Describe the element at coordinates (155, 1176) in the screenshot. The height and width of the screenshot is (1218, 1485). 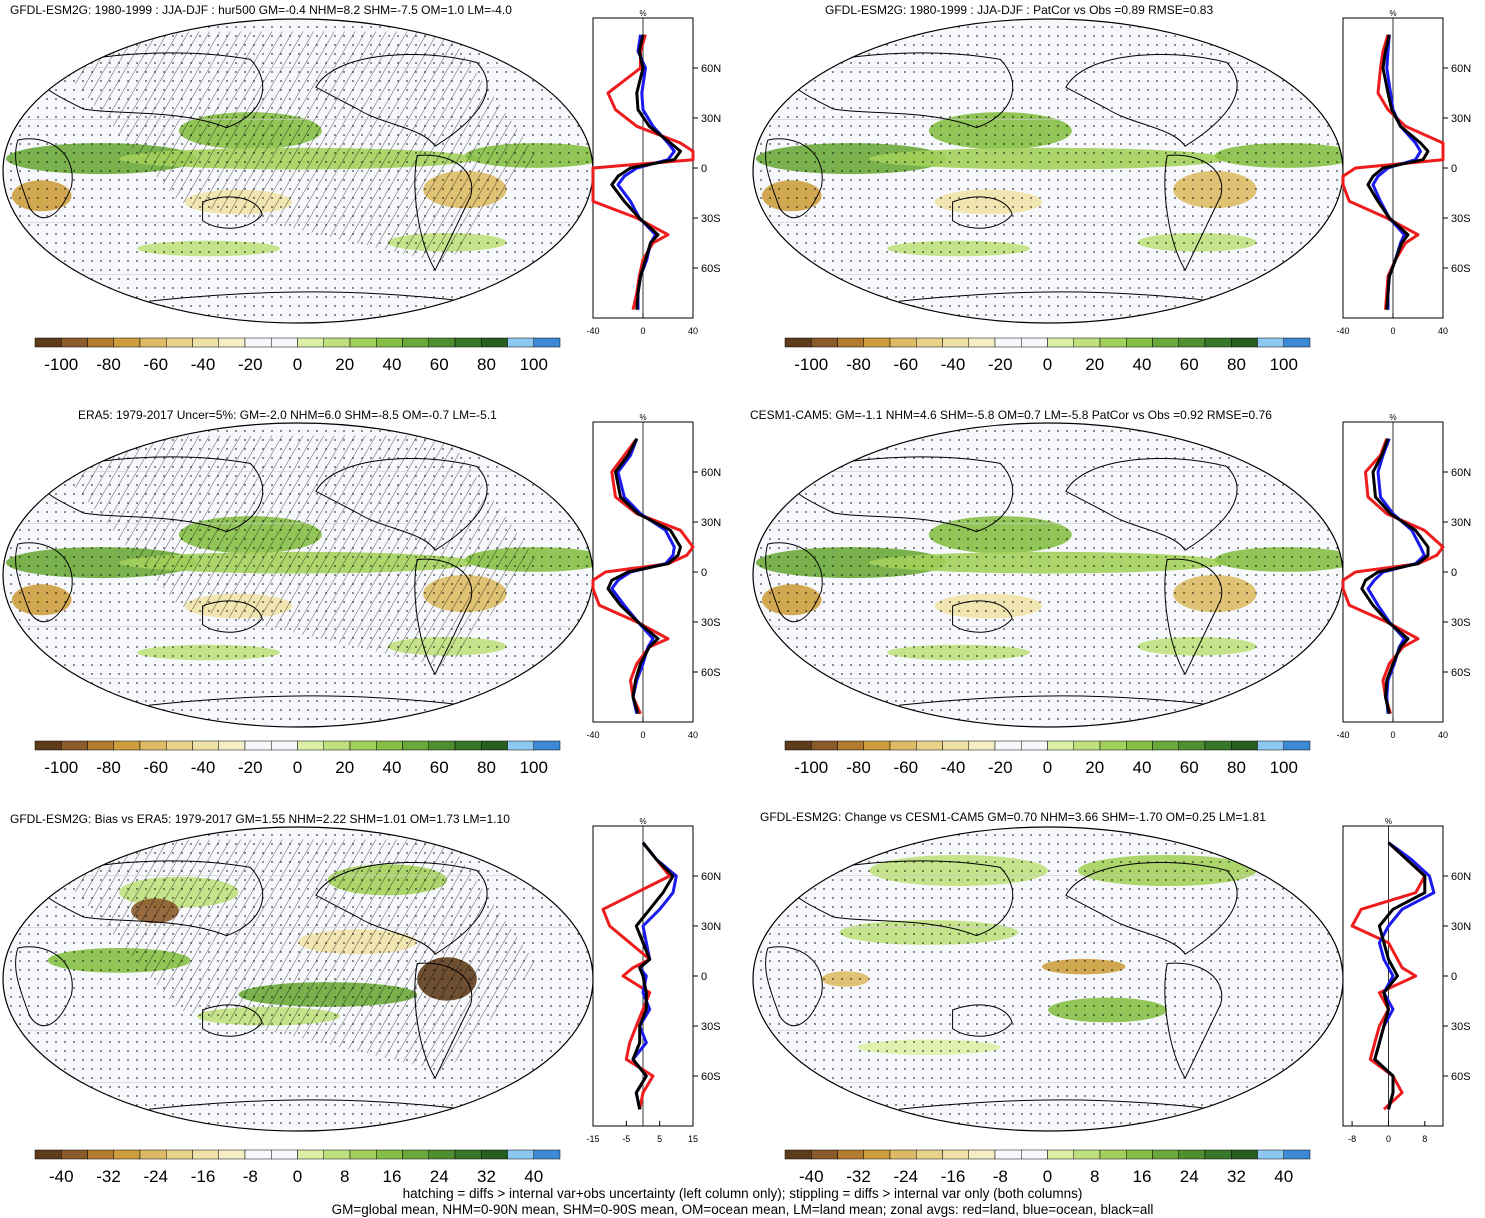
I see `colorbar-label: -24` at that location.